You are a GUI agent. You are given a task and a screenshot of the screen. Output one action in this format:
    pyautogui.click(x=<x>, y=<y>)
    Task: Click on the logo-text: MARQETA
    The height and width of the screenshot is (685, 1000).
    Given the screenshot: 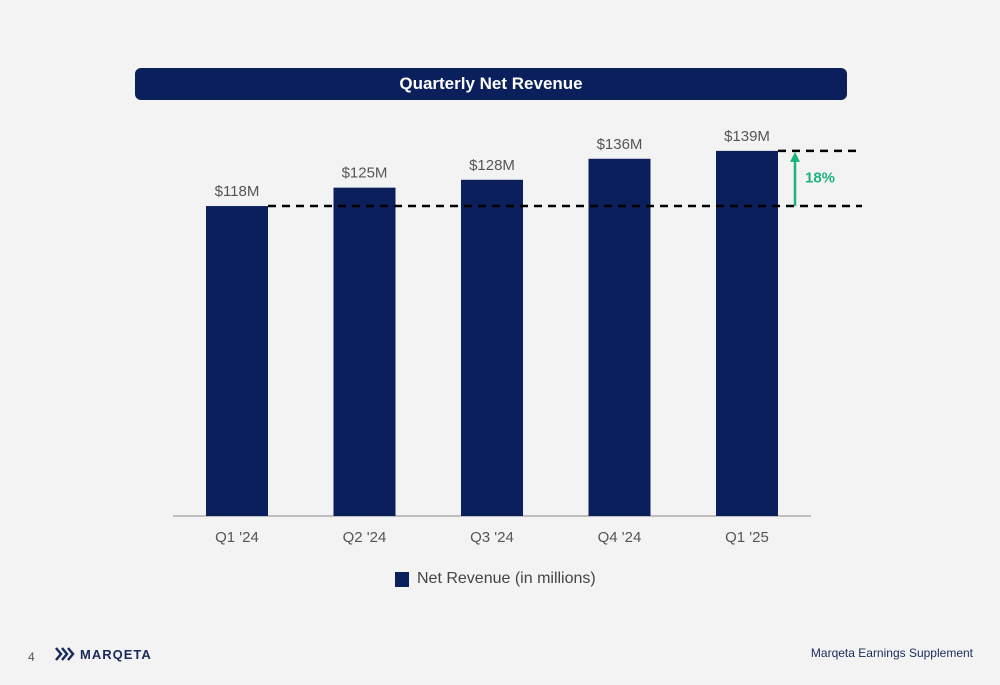 What is the action you would take?
    pyautogui.click(x=116, y=654)
    